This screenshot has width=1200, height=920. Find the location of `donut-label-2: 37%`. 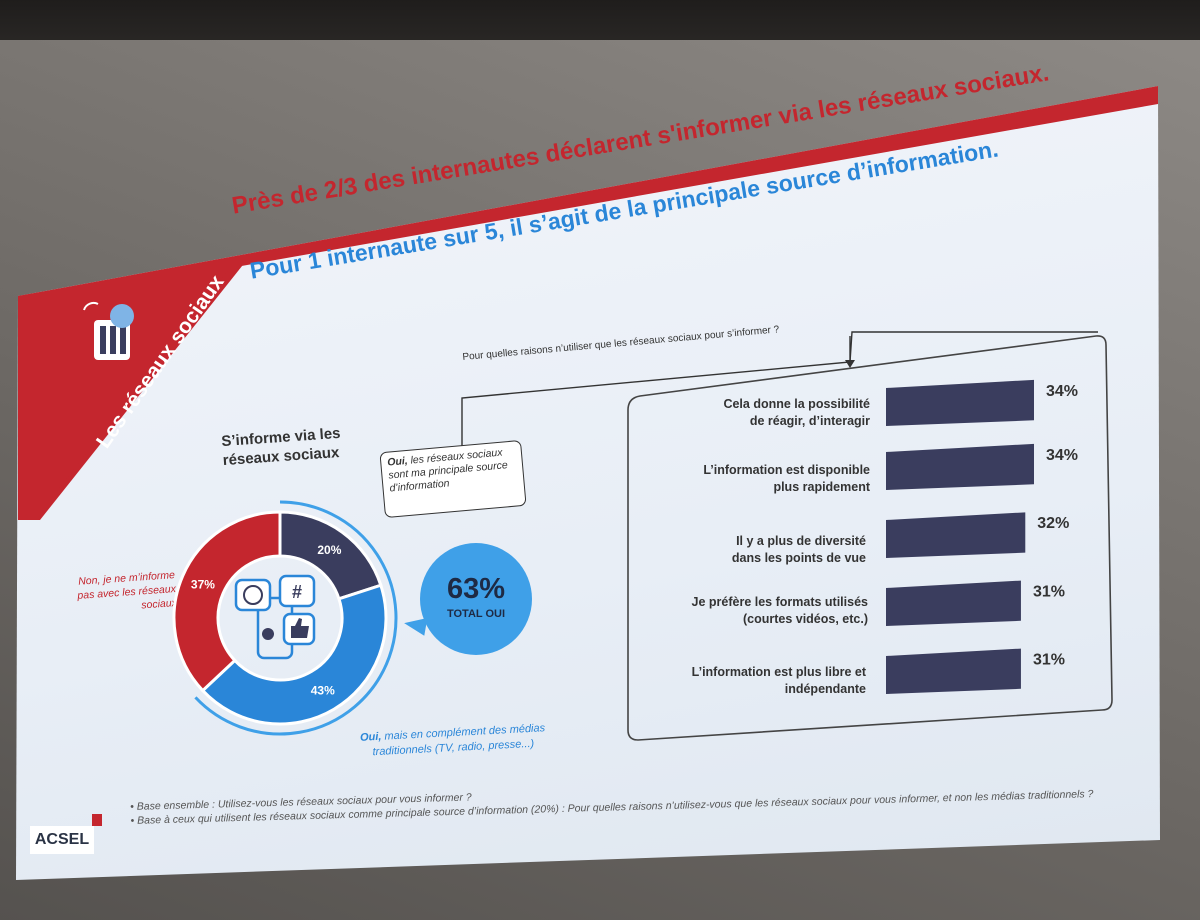

donut-label-2: 37% is located at coordinates (203, 585).